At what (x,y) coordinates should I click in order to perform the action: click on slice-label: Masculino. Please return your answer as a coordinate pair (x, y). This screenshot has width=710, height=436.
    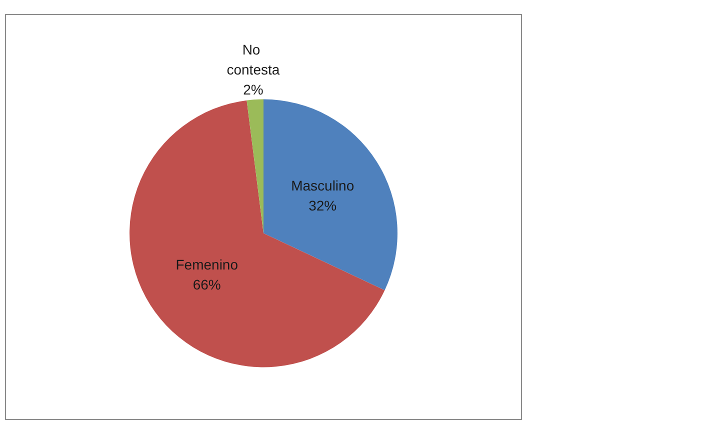
    Looking at the image, I should click on (322, 186).